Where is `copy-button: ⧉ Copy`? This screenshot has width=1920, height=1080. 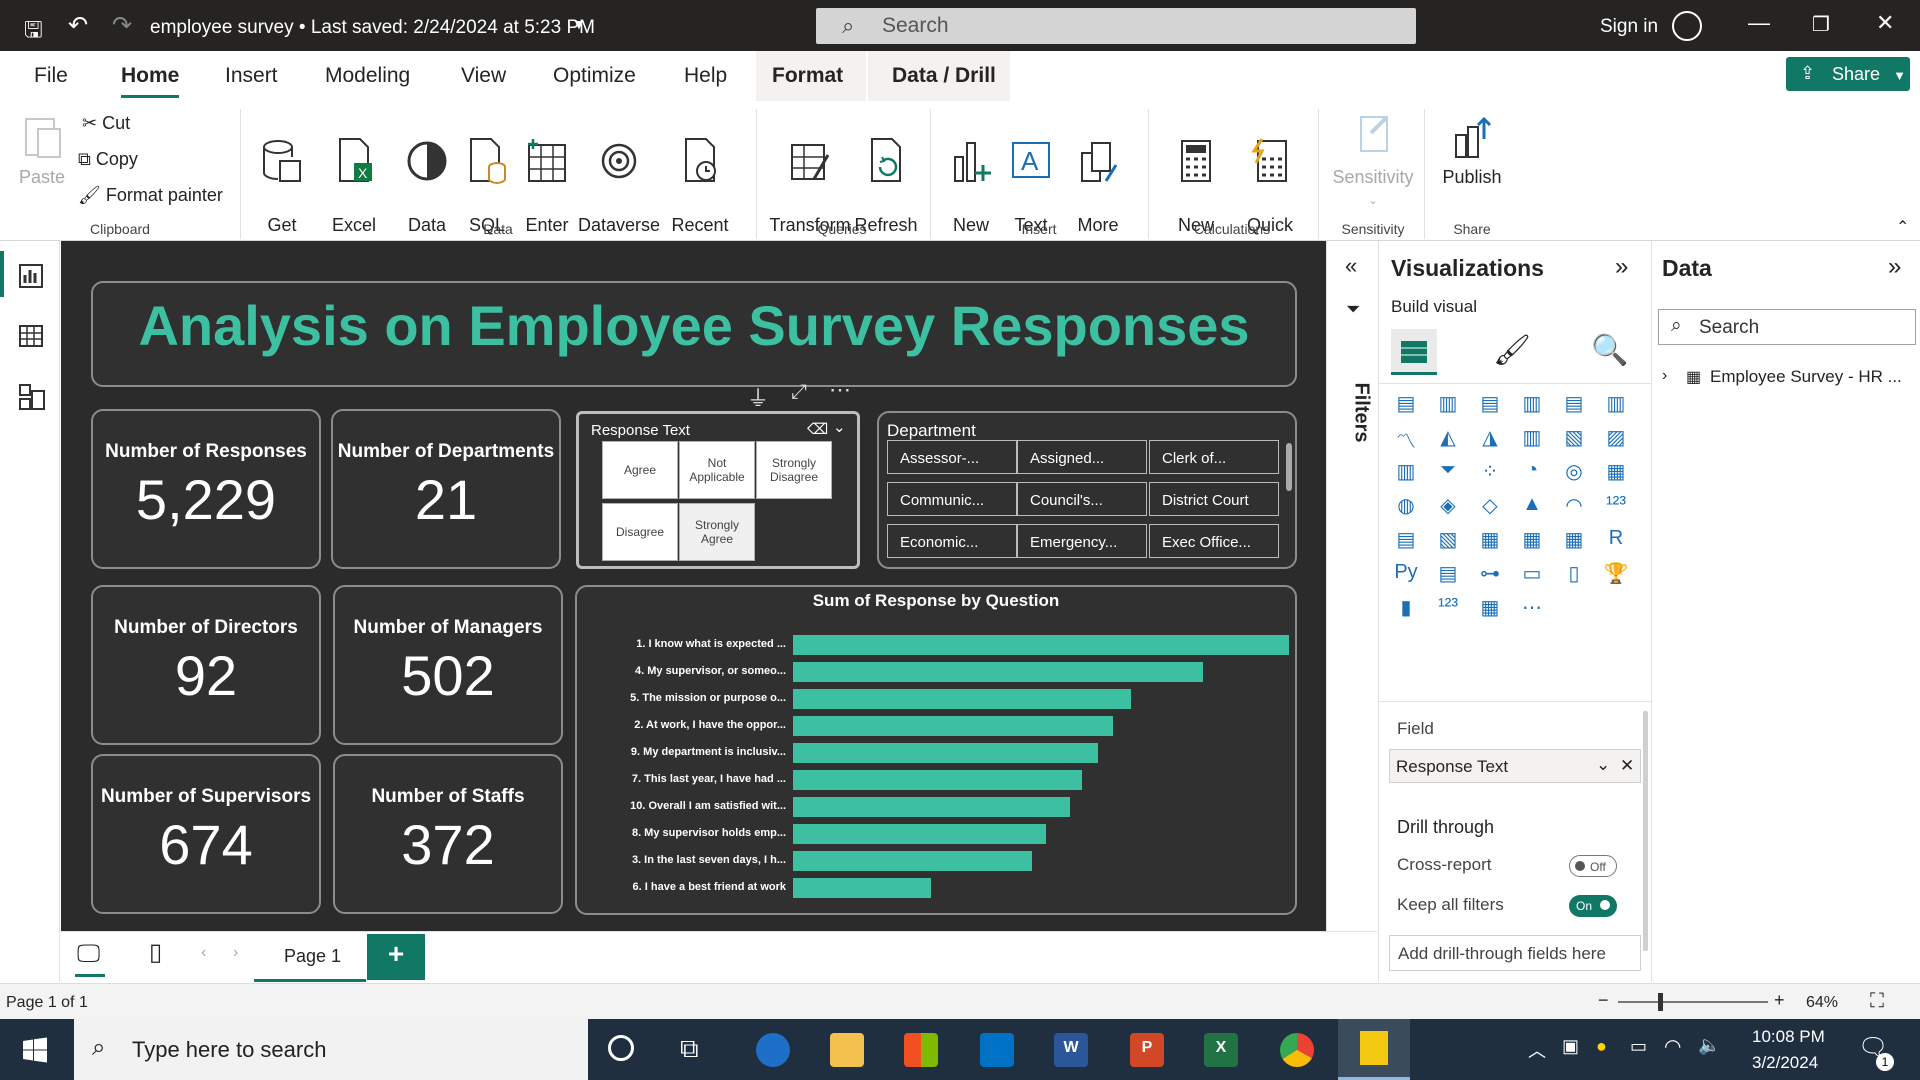
copy-button: ⧉ Copy is located at coordinates (108, 159).